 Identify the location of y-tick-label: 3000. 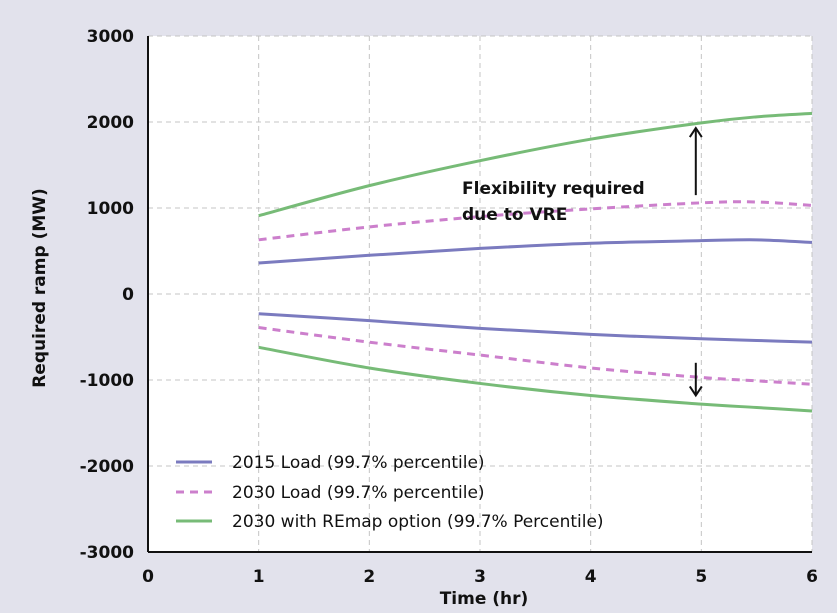
(110, 37).